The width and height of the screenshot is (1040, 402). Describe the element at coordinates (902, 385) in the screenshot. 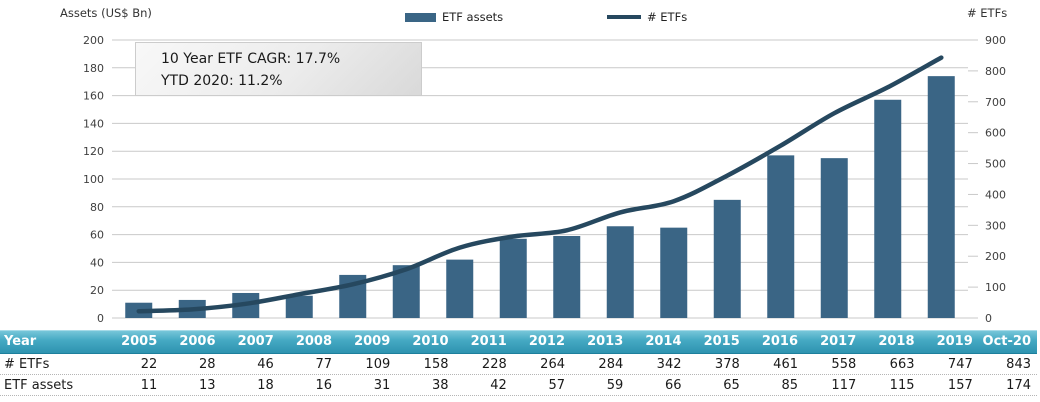

I see `etf-assets-cell: 115` at that location.